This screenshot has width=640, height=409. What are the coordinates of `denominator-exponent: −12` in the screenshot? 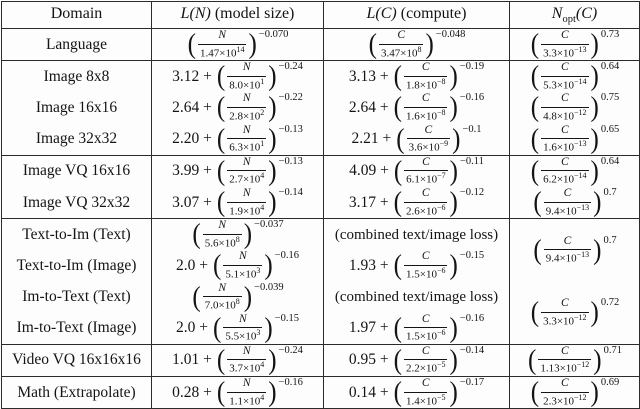 It's located at (580, 317).